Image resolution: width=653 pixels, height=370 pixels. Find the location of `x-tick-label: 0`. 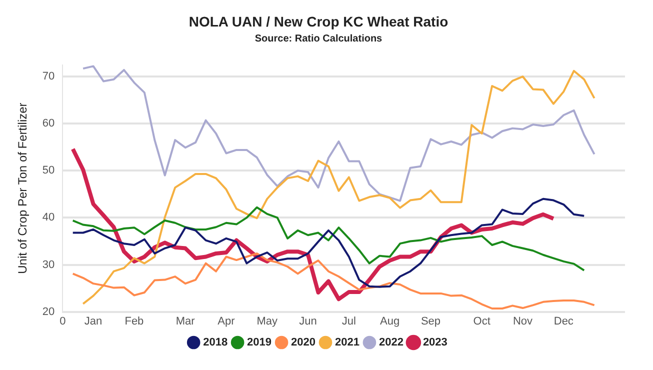

x-tick-label: 0 is located at coordinates (63, 321).